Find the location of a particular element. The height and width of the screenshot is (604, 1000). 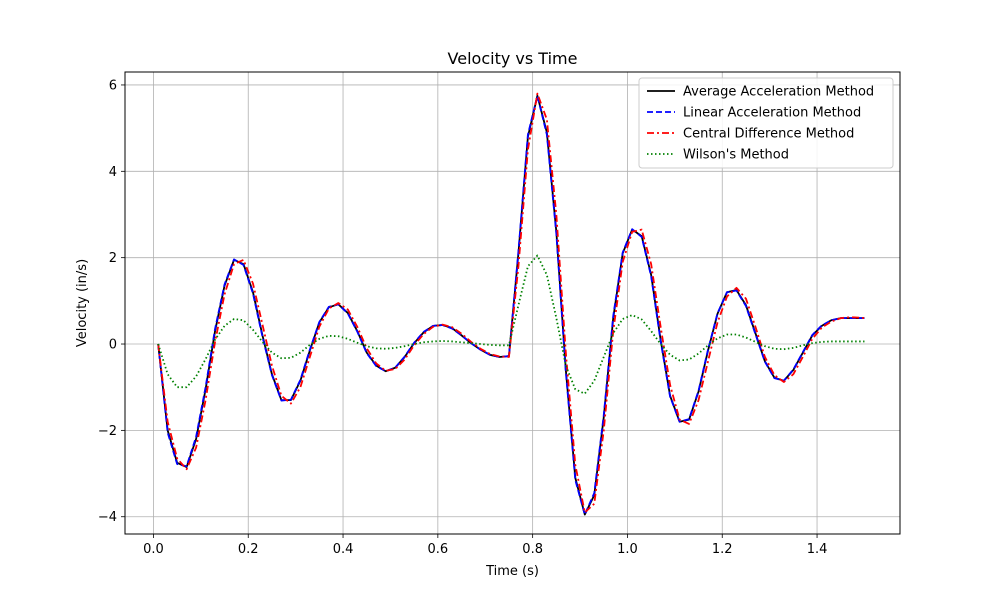

x-tick-label: 1.4 is located at coordinates (817, 549).